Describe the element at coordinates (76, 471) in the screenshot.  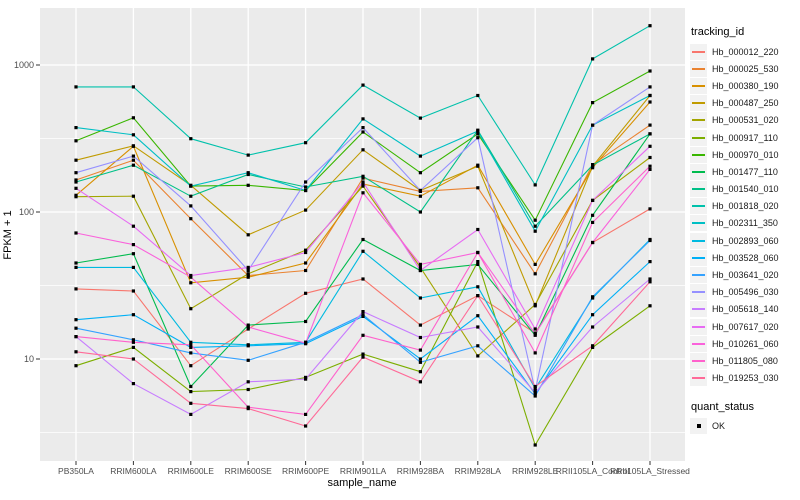
I see `x-tick-label: PB350LA` at that location.